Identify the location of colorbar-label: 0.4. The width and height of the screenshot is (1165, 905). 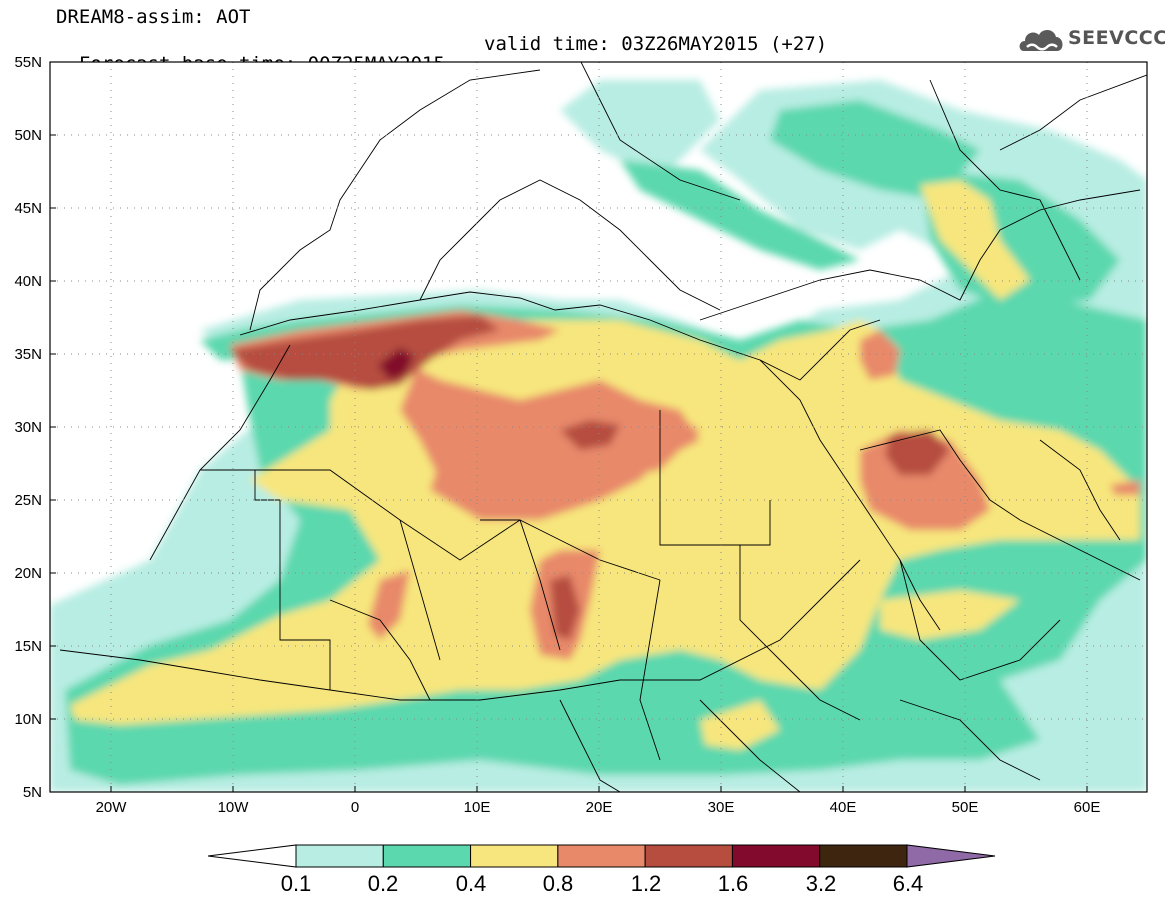
(471, 883).